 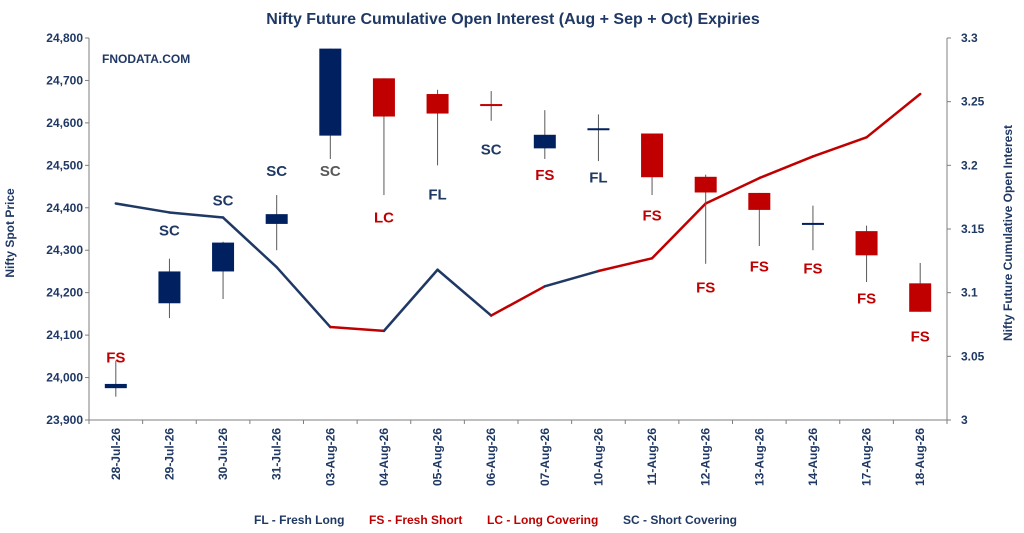 What do you see at coordinates (867, 457) in the screenshot?
I see `x-tick-label: 17-Aug-26` at bounding box center [867, 457].